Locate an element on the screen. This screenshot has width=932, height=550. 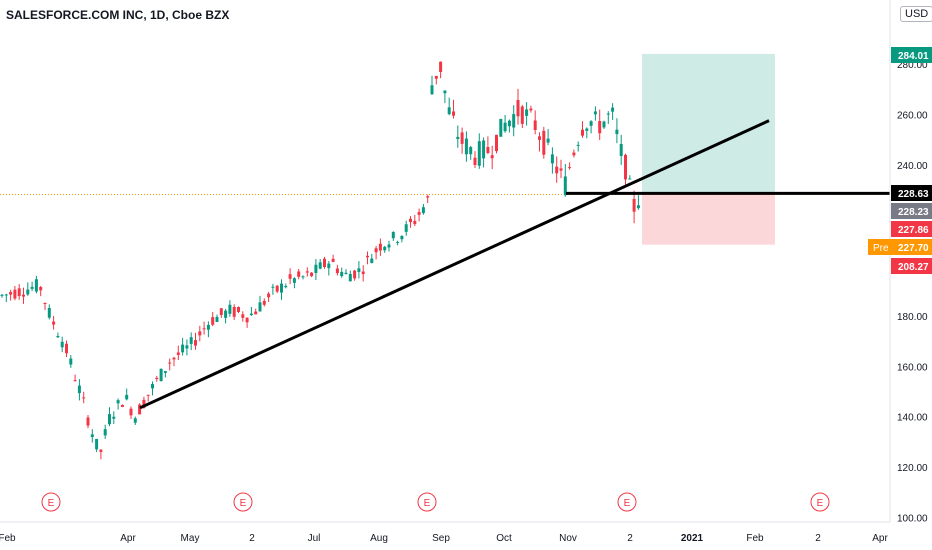
y-tick-label: 240.00 is located at coordinates (912, 166).